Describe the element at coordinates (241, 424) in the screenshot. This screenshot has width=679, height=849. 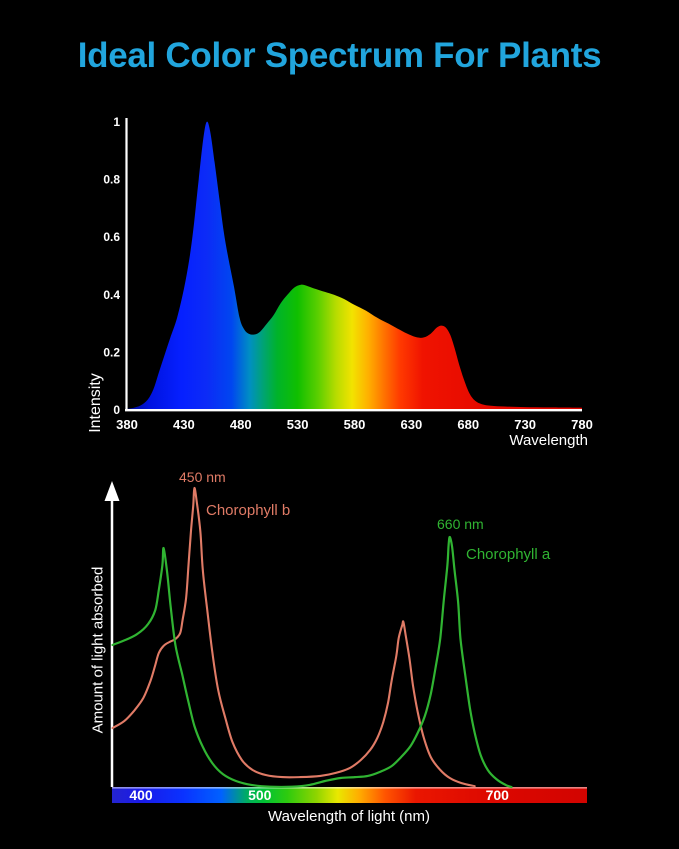
I see `x-tick-label: 480` at that location.